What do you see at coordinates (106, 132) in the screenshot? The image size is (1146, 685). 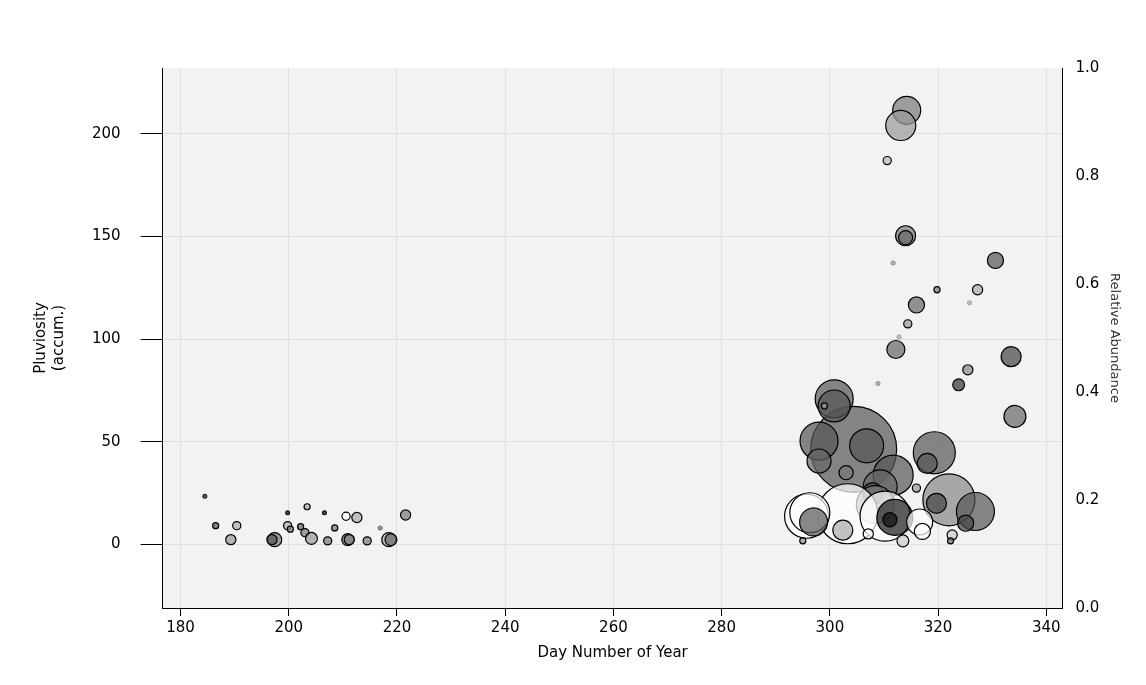 I see `y-tick-label: 200` at bounding box center [106, 132].